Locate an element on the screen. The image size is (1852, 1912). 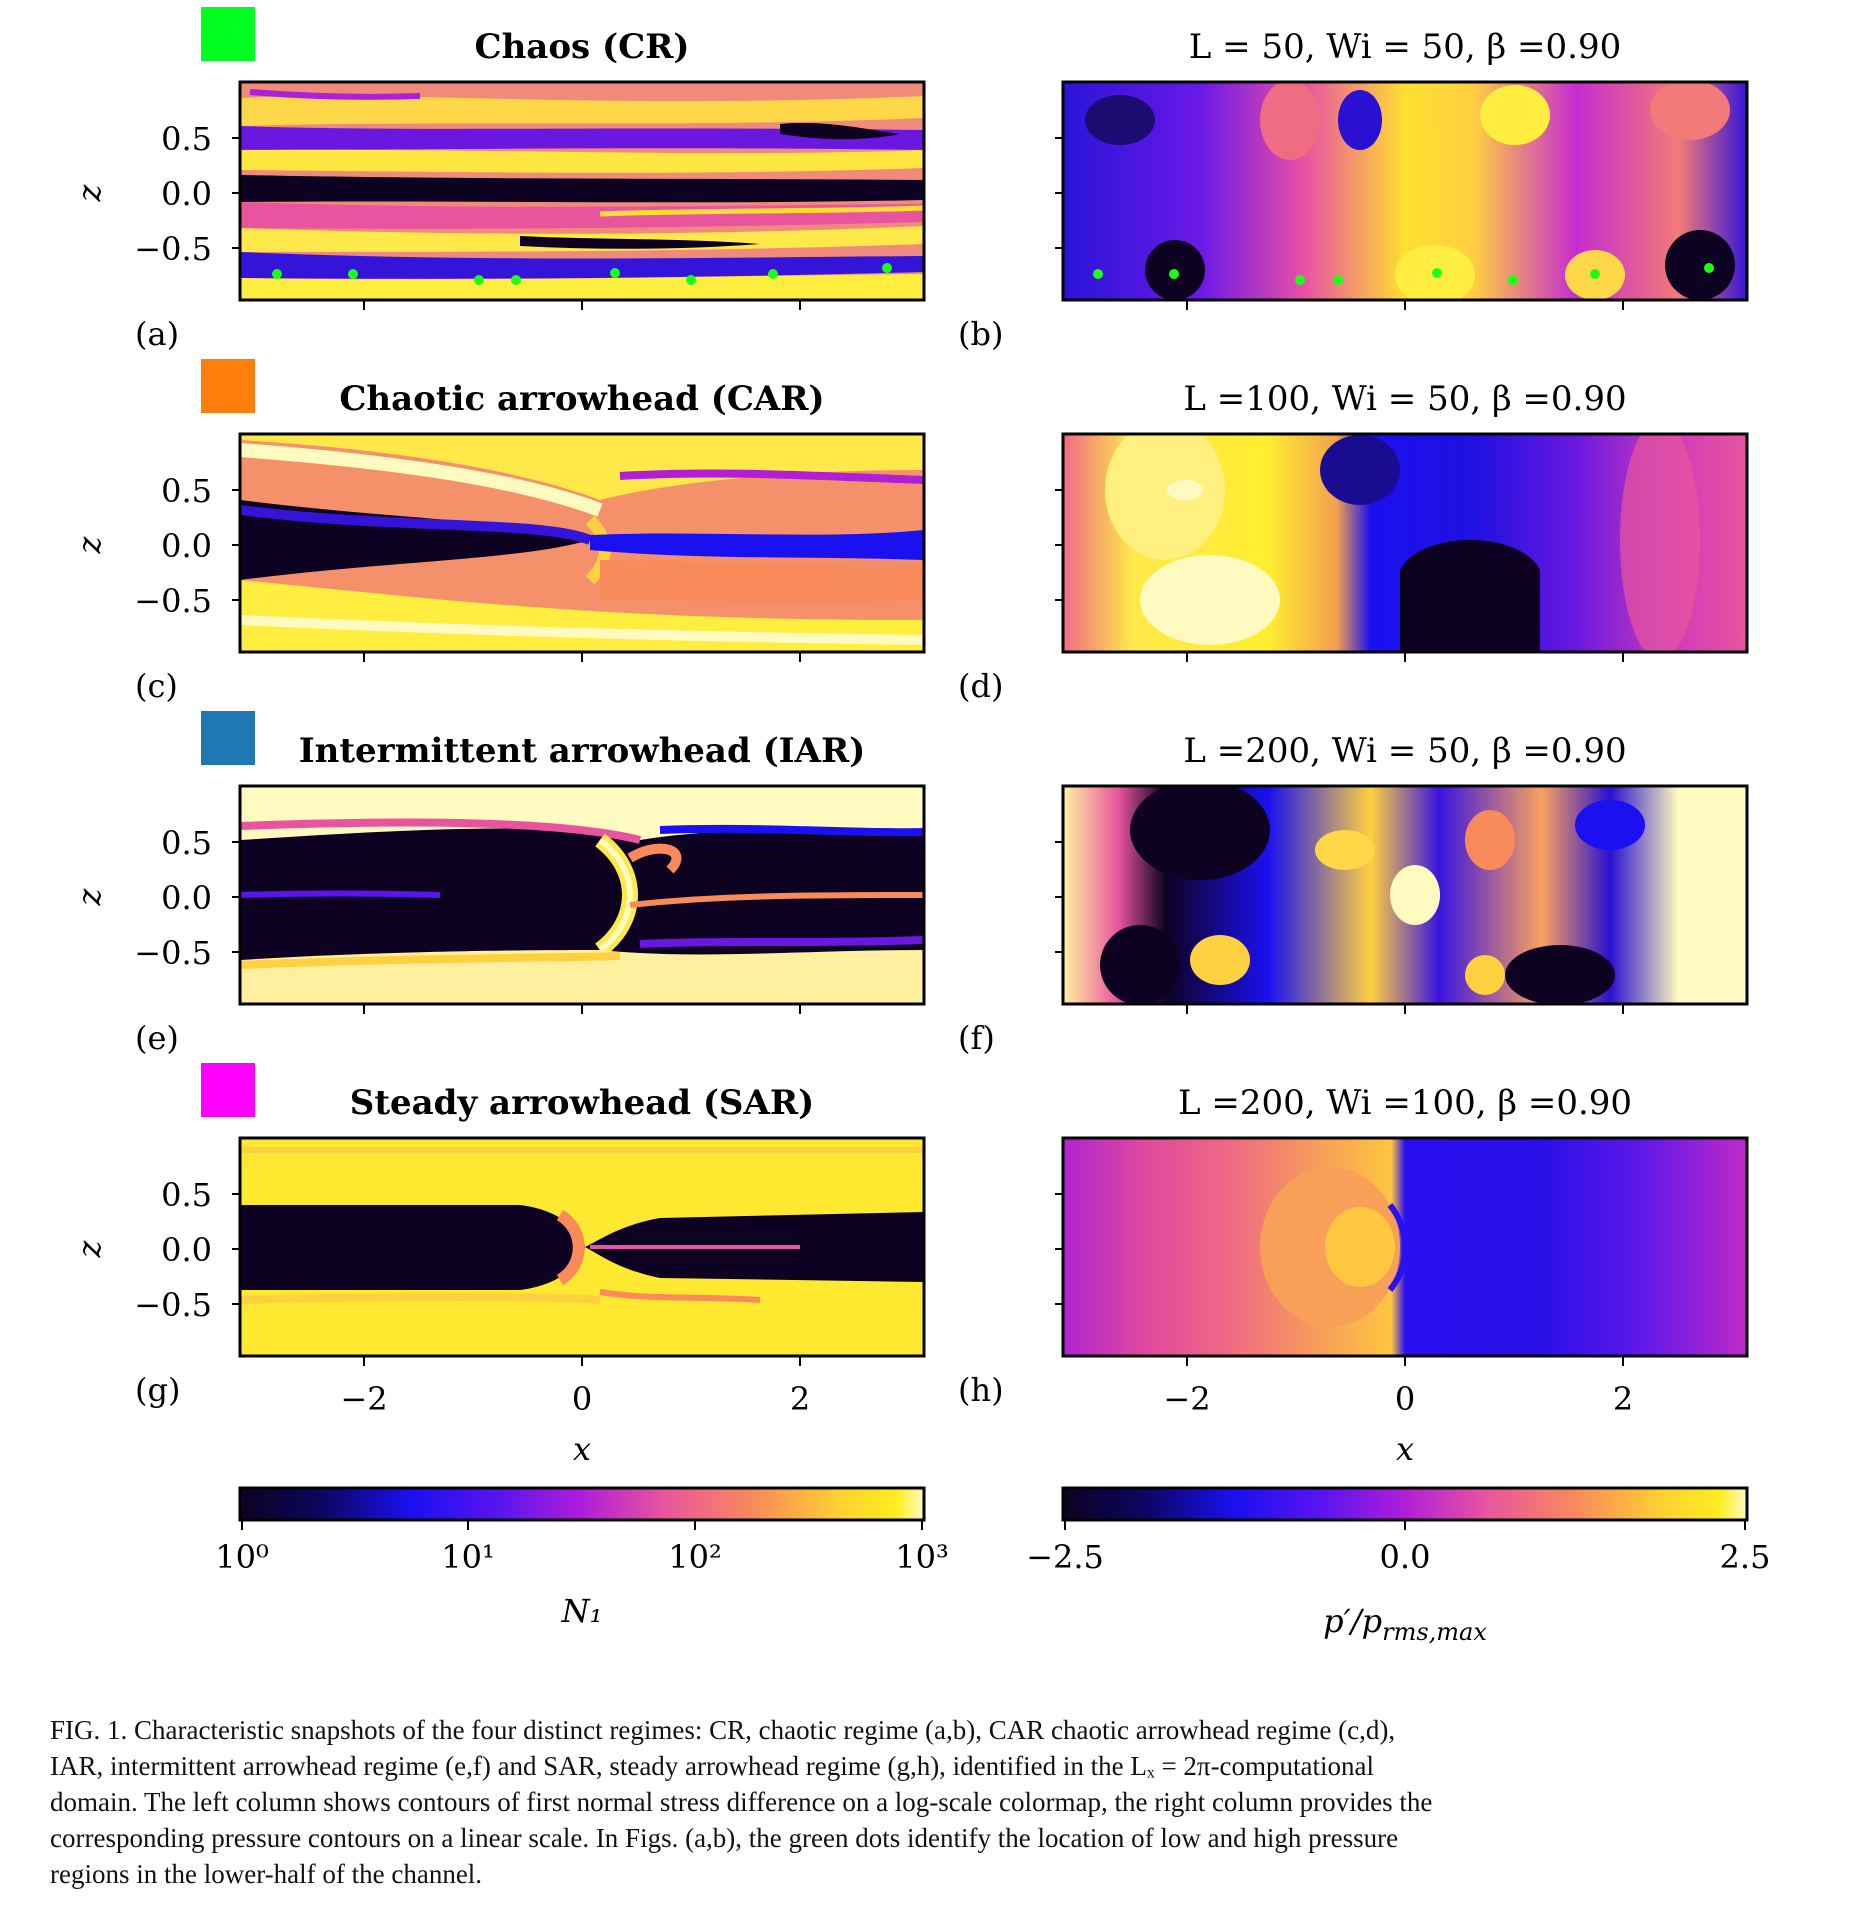
panel-label-h: (h) is located at coordinates (981, 1390).